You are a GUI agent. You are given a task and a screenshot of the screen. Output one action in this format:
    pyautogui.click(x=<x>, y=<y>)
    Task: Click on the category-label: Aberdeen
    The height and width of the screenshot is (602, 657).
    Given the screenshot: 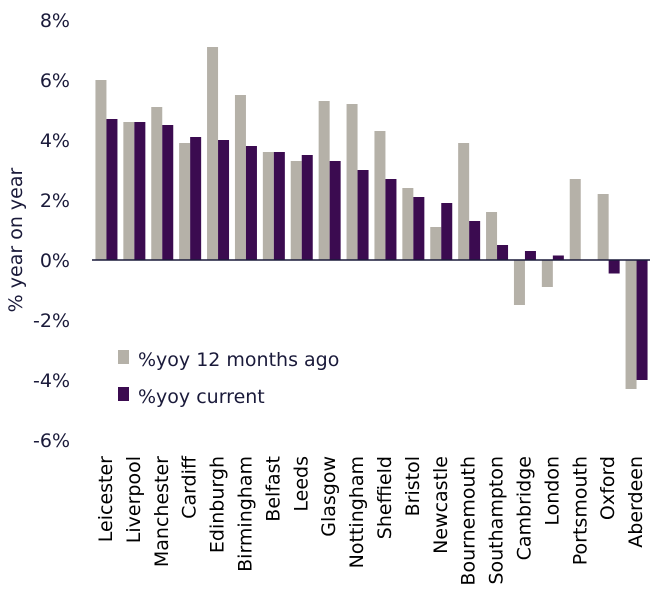 What is the action you would take?
    pyautogui.click(x=636, y=502)
    